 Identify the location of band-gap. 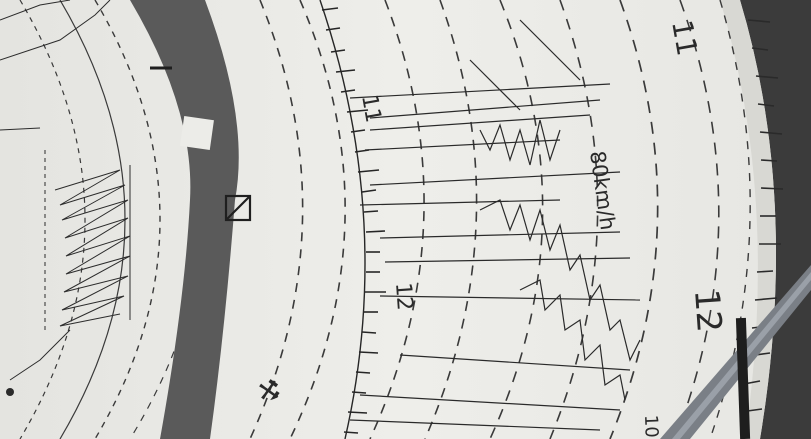
(197, 133).